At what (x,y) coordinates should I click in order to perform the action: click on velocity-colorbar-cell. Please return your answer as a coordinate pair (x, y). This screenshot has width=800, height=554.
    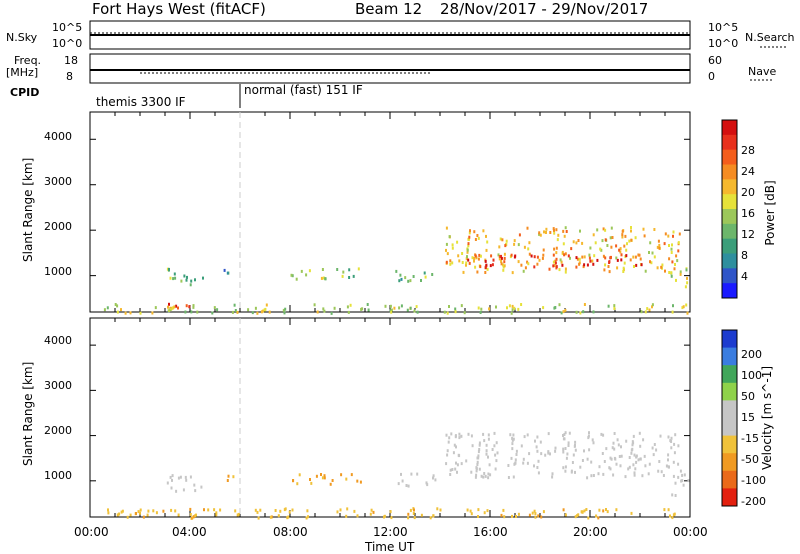
    Looking at the image, I should click on (729, 444).